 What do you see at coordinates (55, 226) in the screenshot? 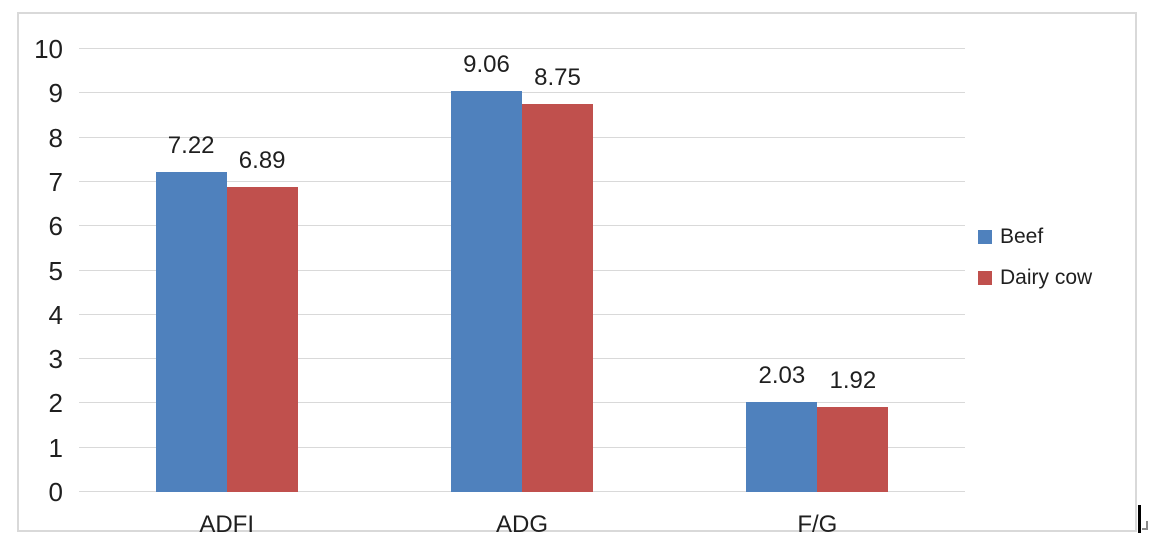
I see `y-axis-tick-label: 6` at bounding box center [55, 226].